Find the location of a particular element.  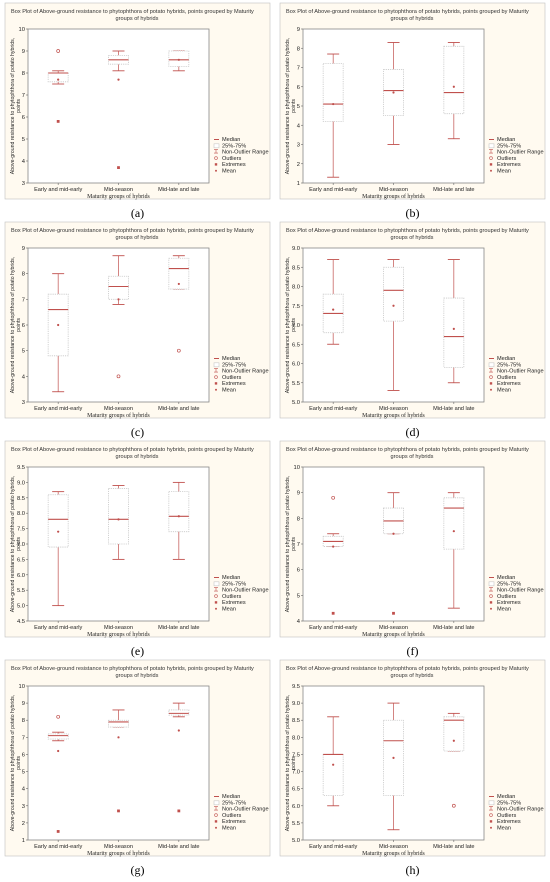

y-tick-label: 6 is located at coordinates (298, 88).